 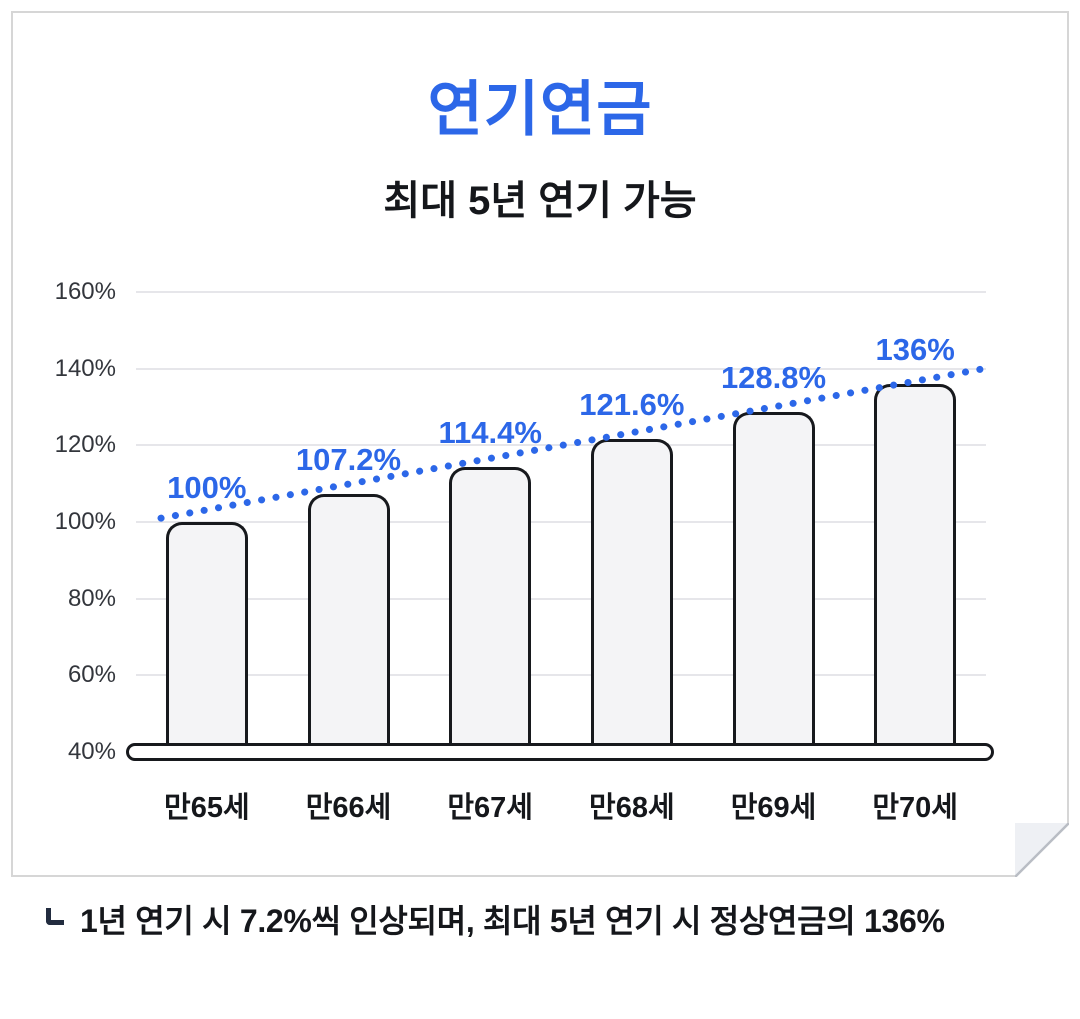 What do you see at coordinates (55, 916) in the screenshot?
I see `corner-arrow-icon` at bounding box center [55, 916].